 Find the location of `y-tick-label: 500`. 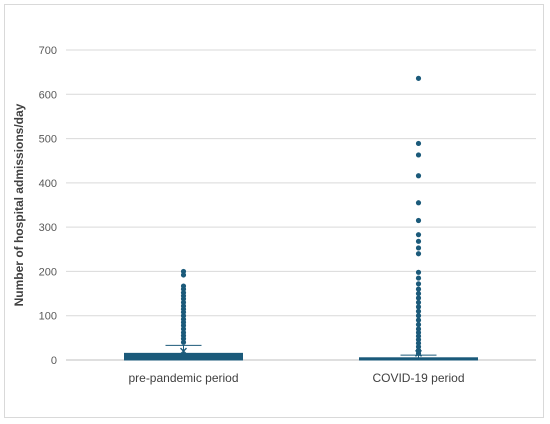

y-tick-label: 500 is located at coordinates (48, 140).